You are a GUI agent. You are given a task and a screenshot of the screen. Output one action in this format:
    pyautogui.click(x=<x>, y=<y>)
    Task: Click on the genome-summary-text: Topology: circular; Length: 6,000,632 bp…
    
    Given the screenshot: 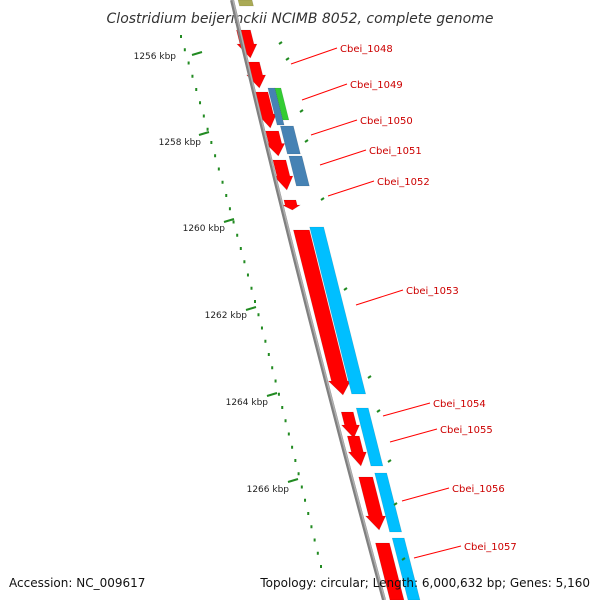 What is the action you would take?
    pyautogui.click(x=425, y=583)
    